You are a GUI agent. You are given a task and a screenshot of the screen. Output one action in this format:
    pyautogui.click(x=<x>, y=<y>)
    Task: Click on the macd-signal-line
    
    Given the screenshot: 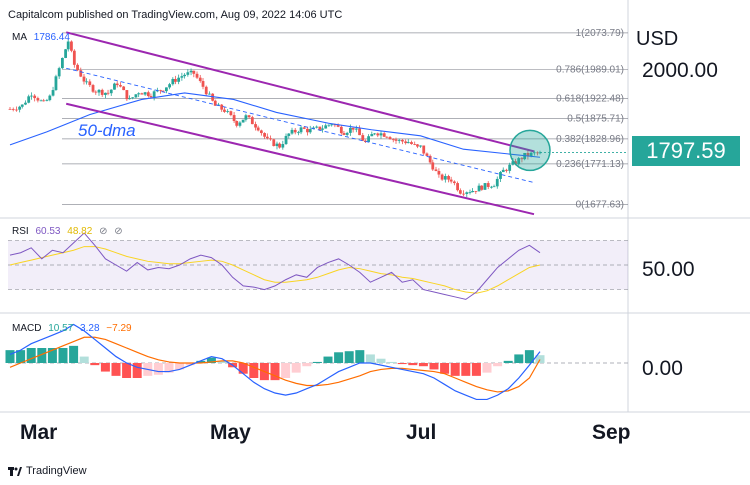 What is the action you would take?
    pyautogui.click(x=275, y=364)
    